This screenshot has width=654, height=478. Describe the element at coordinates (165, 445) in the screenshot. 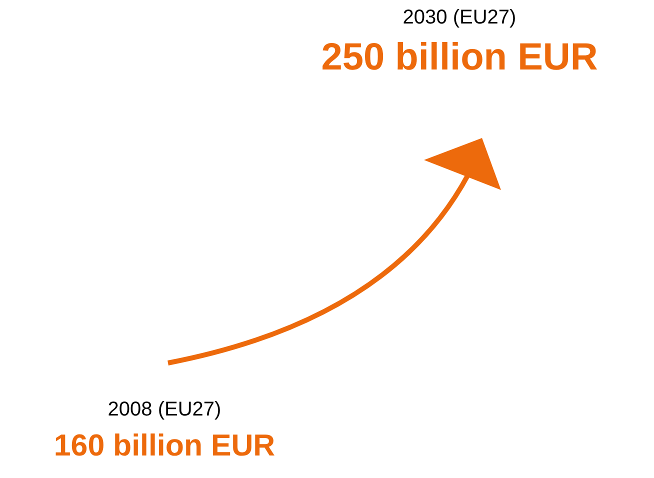

I see `data-label: 160 billion EUR` at that location.